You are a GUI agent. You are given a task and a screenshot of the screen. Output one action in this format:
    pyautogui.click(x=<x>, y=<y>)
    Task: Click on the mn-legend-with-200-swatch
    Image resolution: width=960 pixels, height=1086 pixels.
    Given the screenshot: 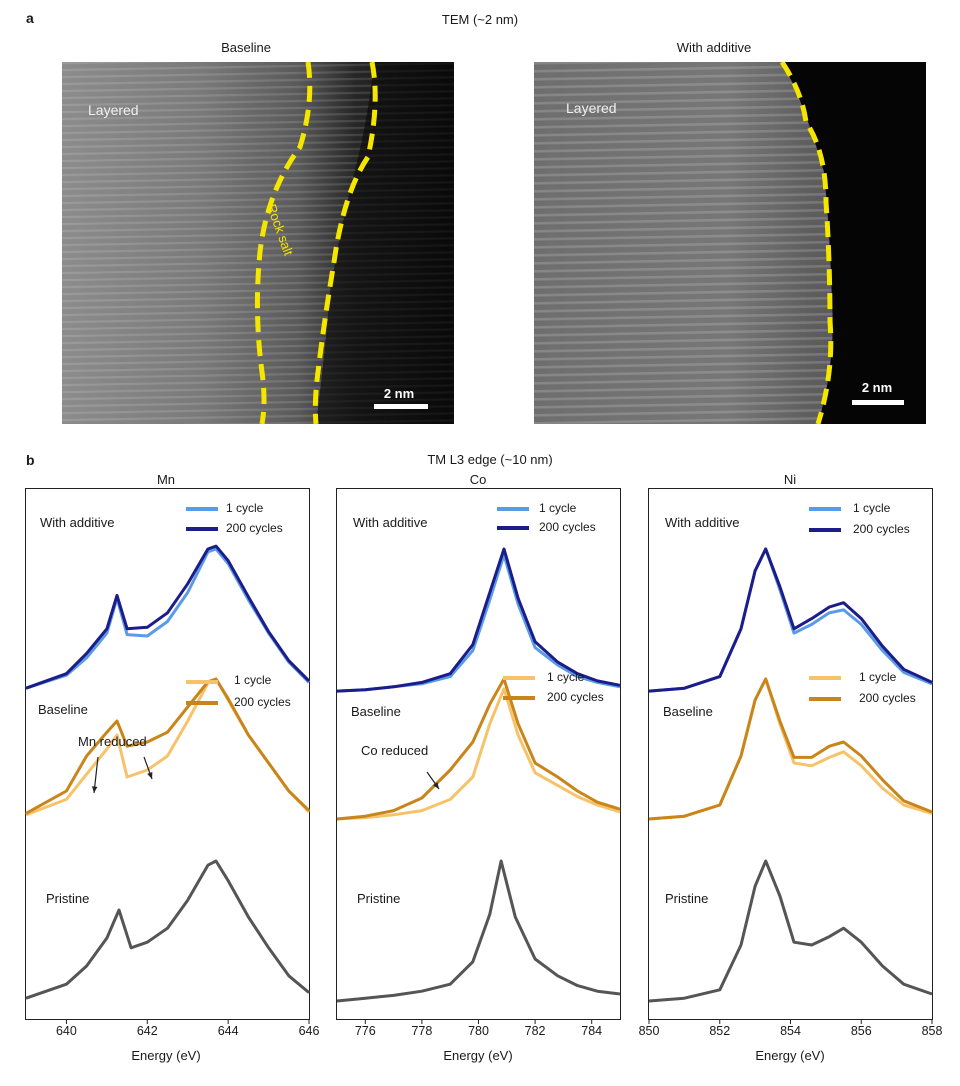 What is the action you would take?
    pyautogui.click(x=202, y=529)
    